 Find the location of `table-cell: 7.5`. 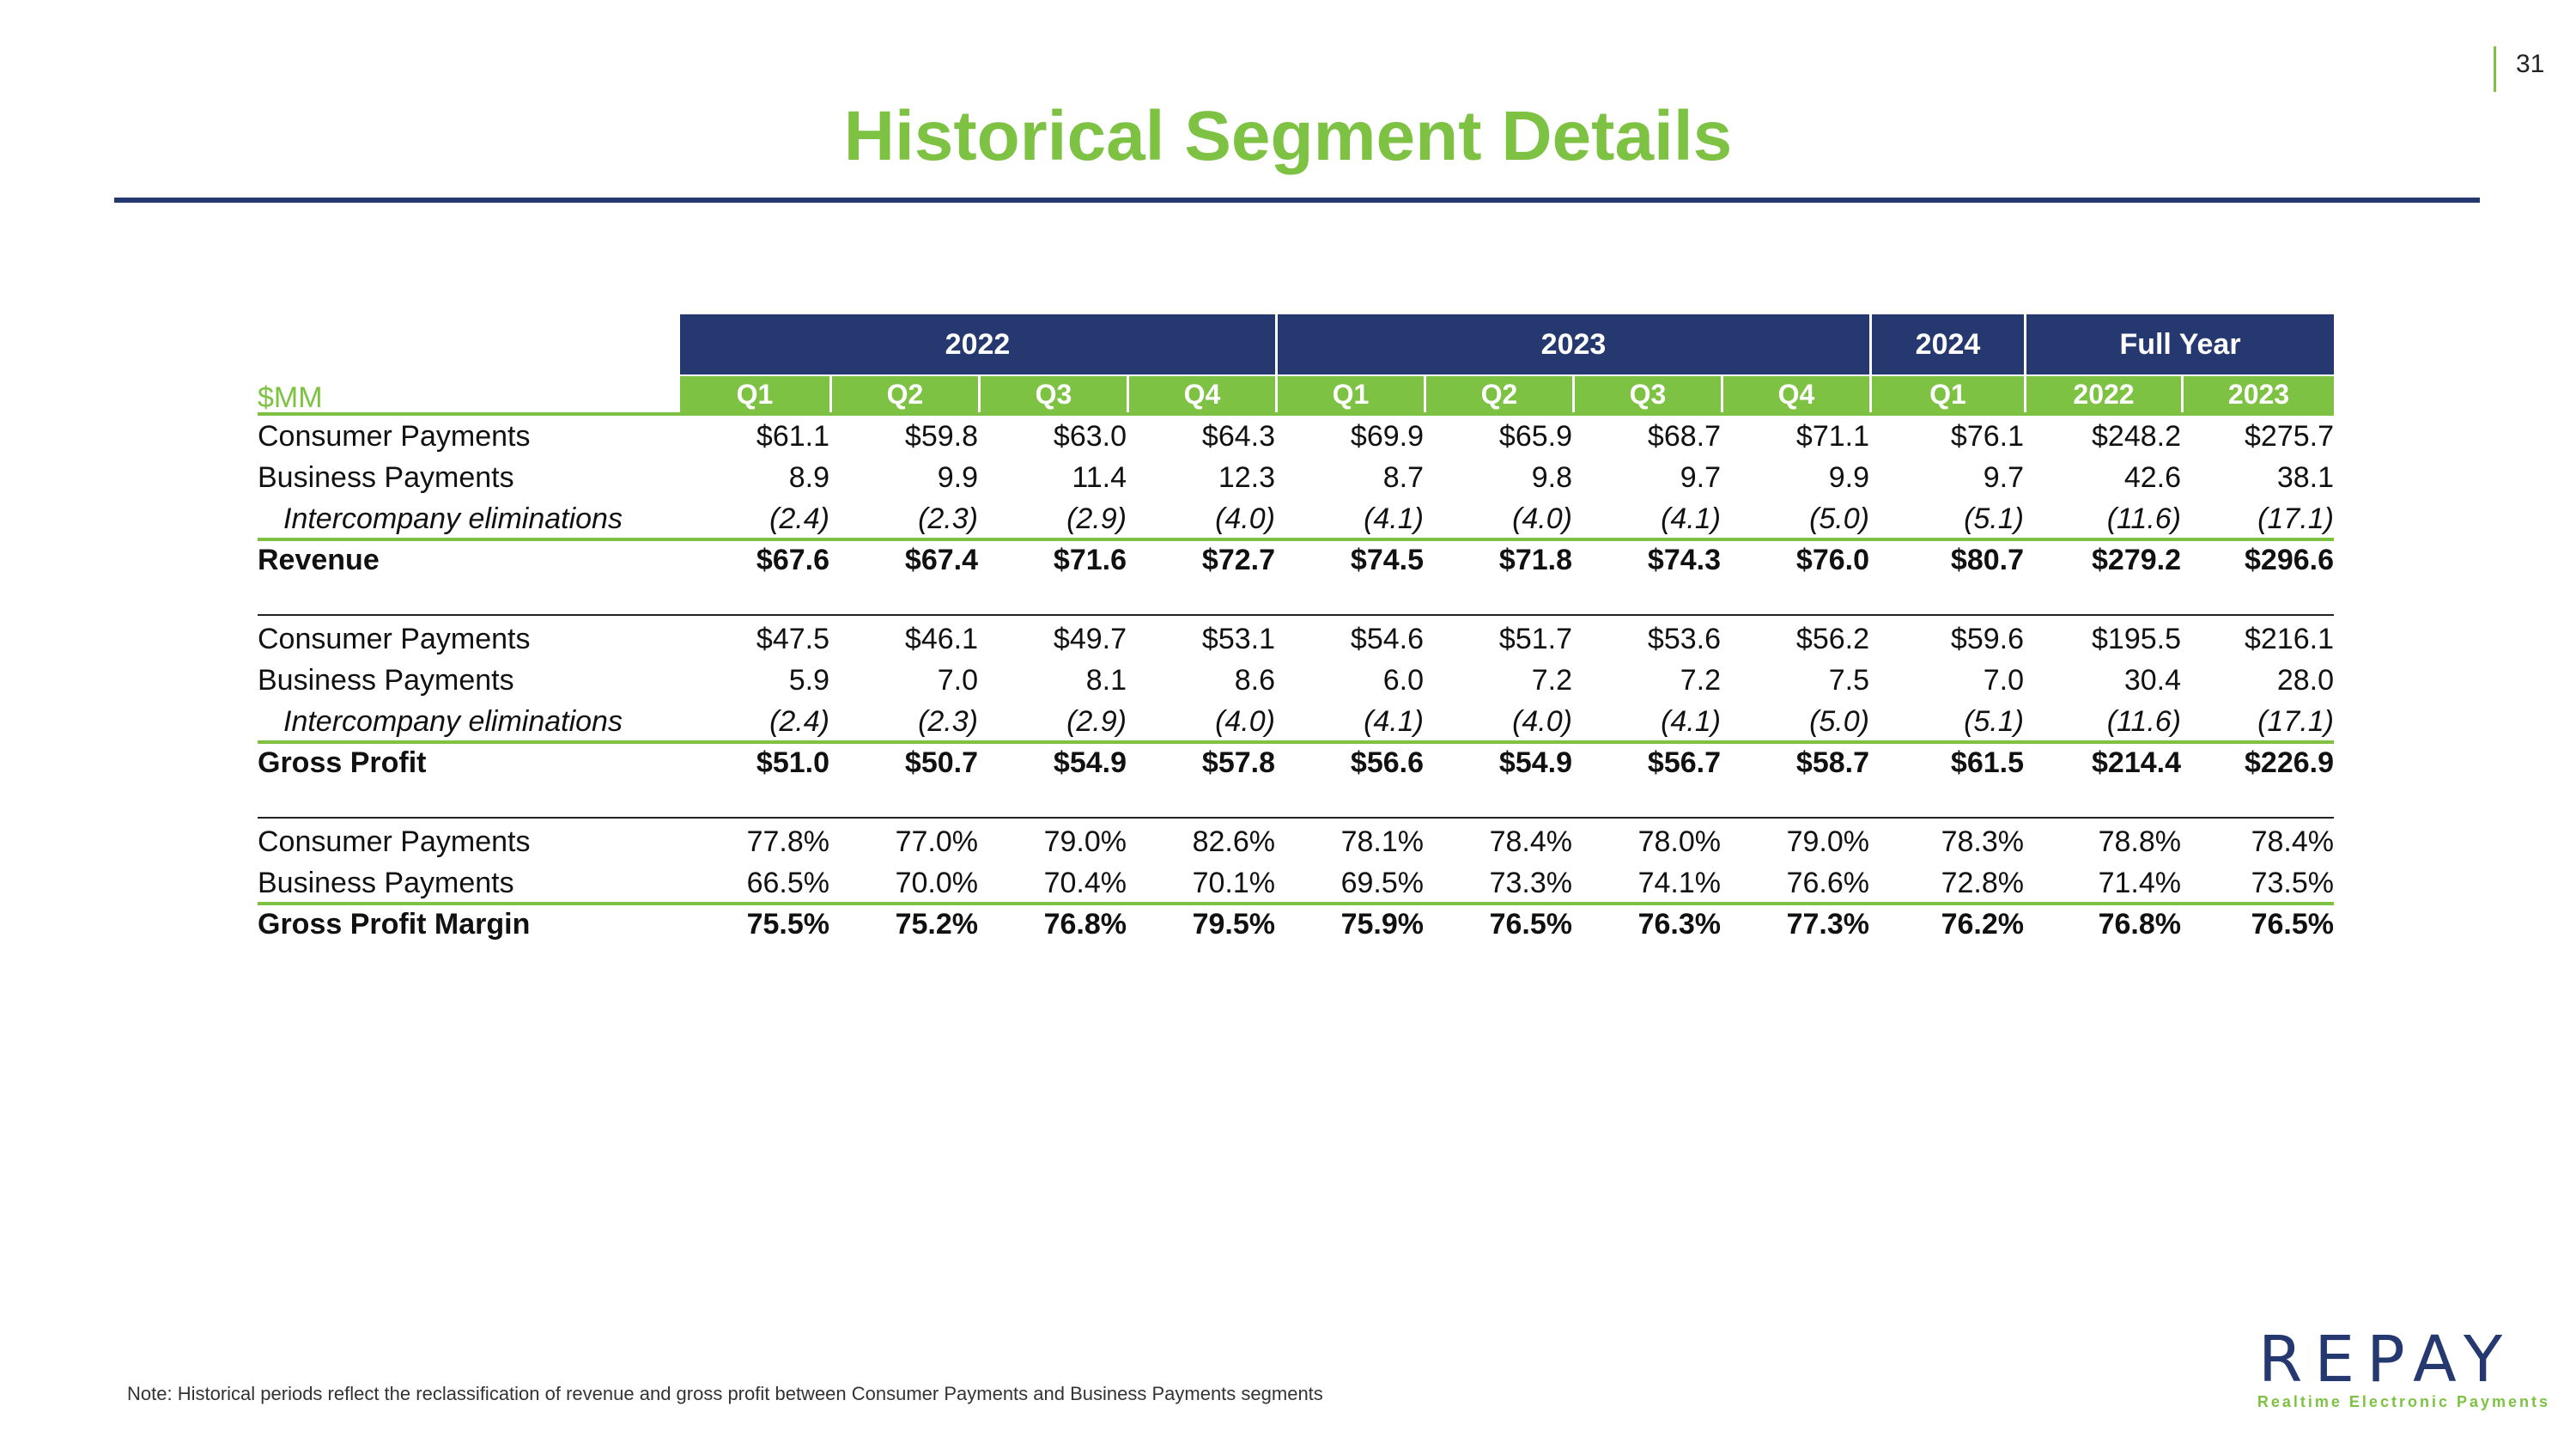

table-cell: 7.5 is located at coordinates (1849, 680).